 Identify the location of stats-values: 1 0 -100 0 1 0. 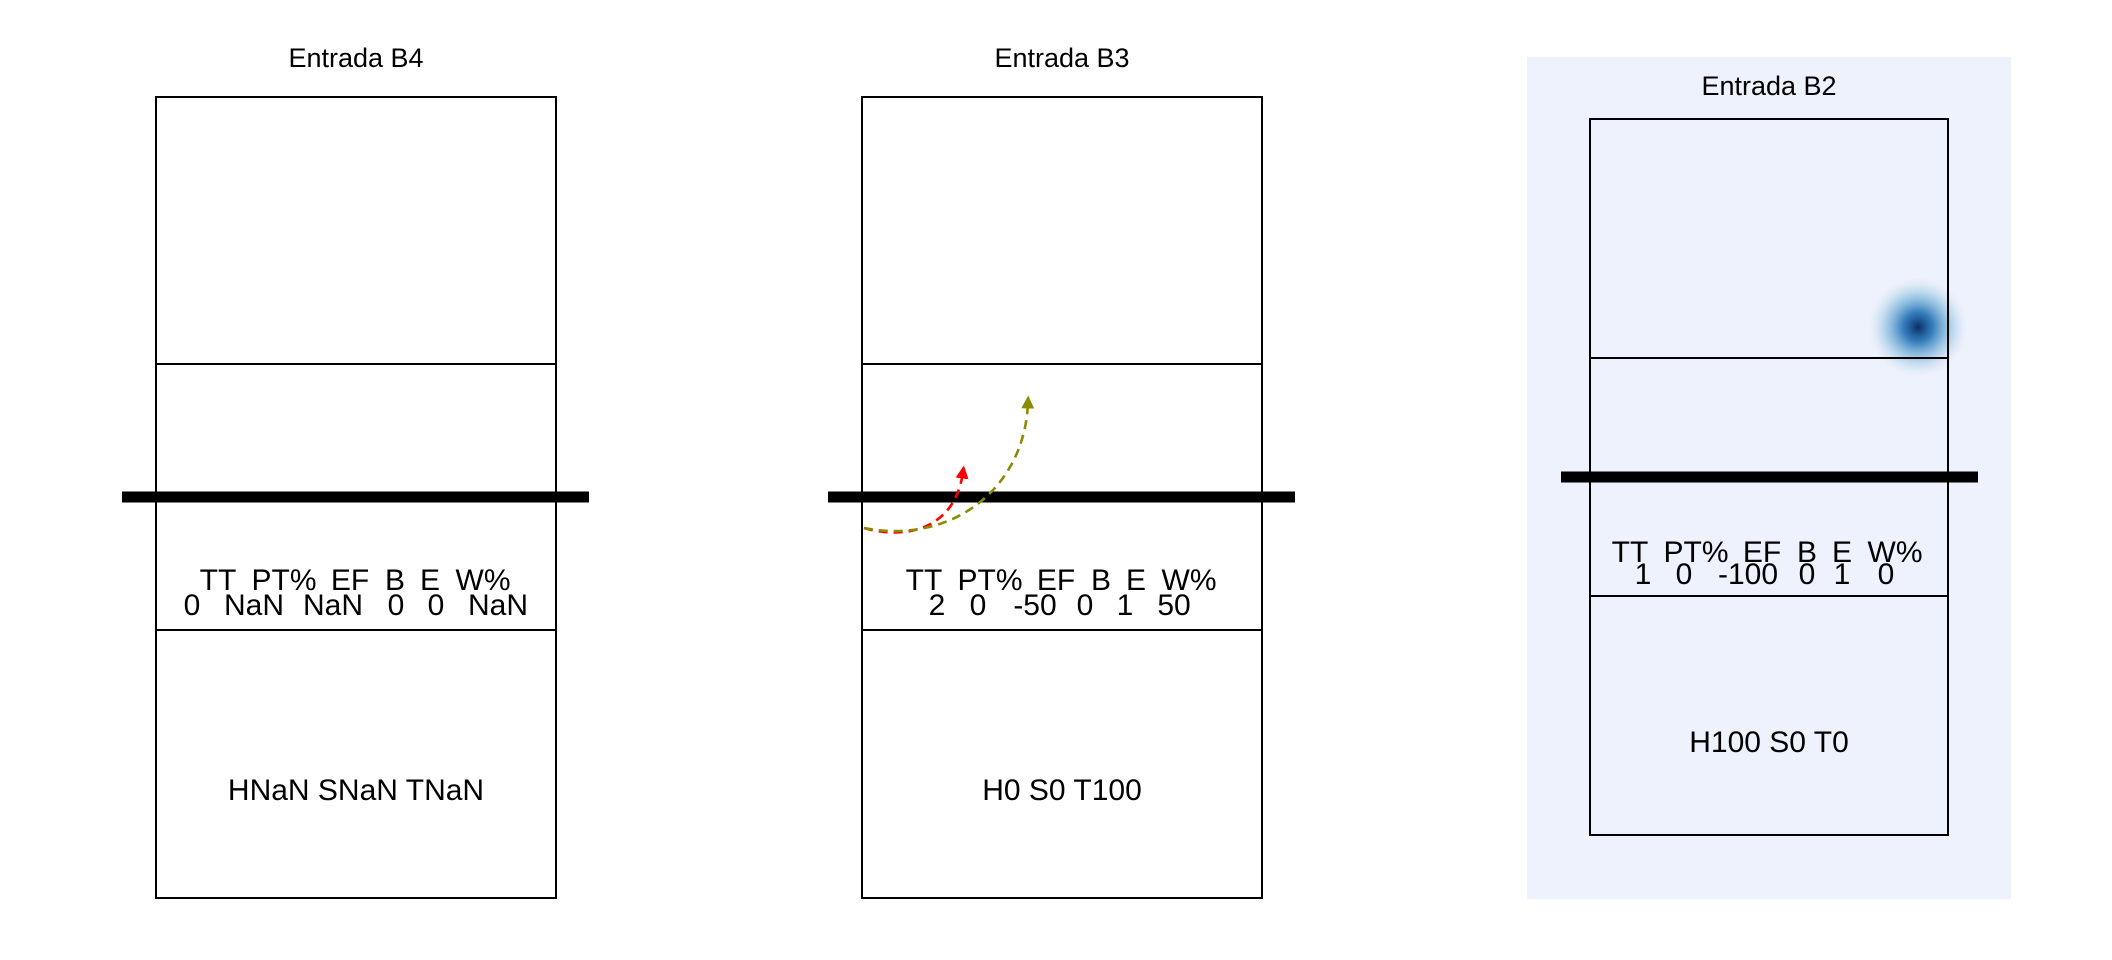
(1765, 574).